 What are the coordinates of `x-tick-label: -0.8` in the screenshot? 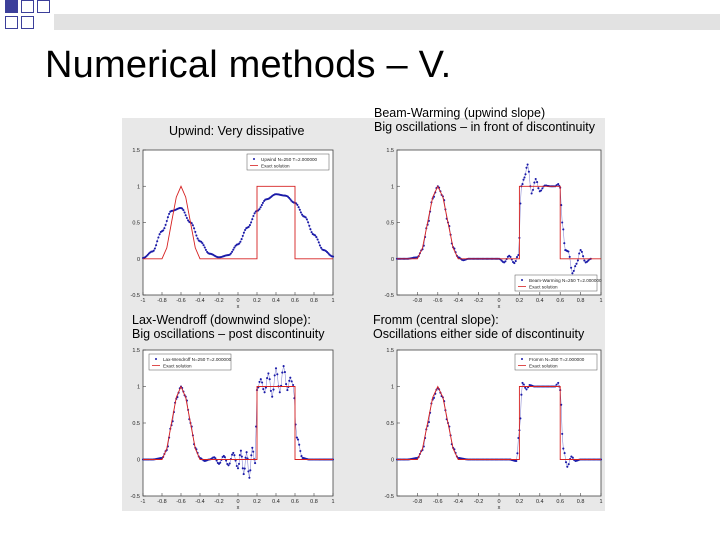 It's located at (161, 502).